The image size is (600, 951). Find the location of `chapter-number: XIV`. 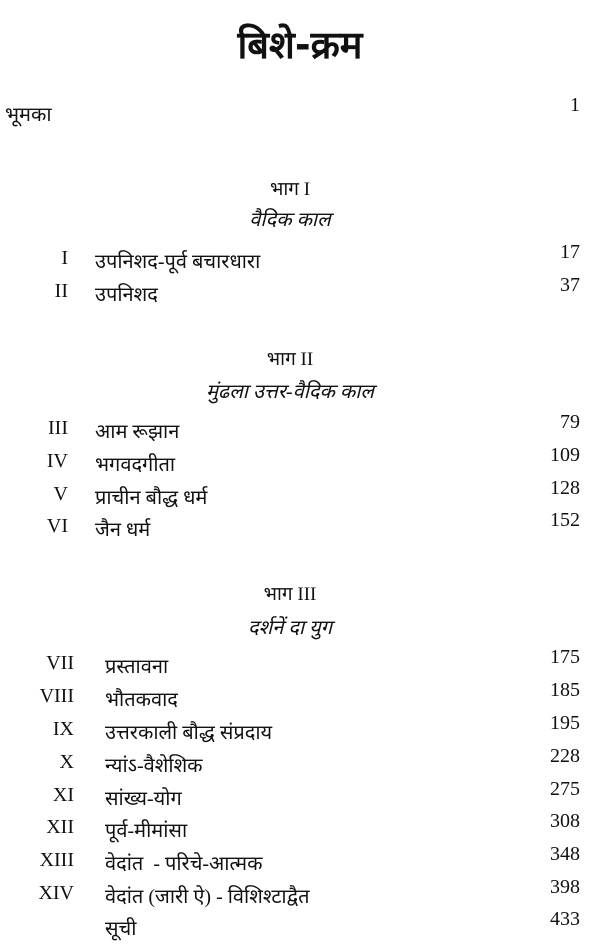

chapter-number: XIV is located at coordinates (56, 893).